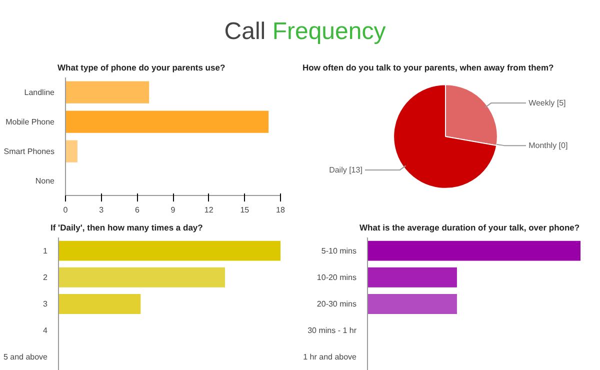  What do you see at coordinates (245, 210) in the screenshot?
I see `x-tick-label: 15` at bounding box center [245, 210].